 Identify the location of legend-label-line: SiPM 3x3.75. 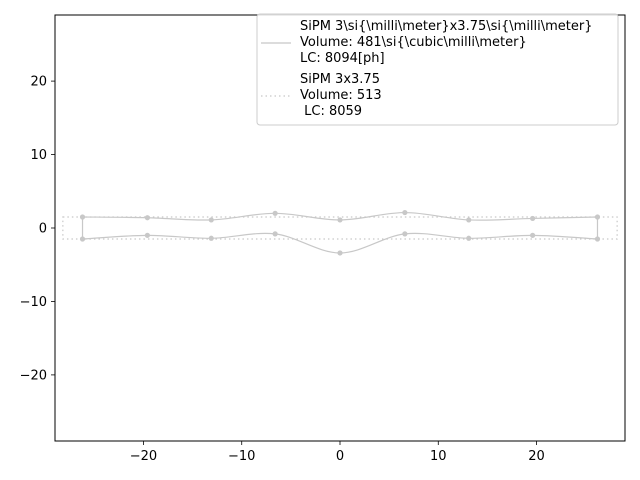
(340, 79).